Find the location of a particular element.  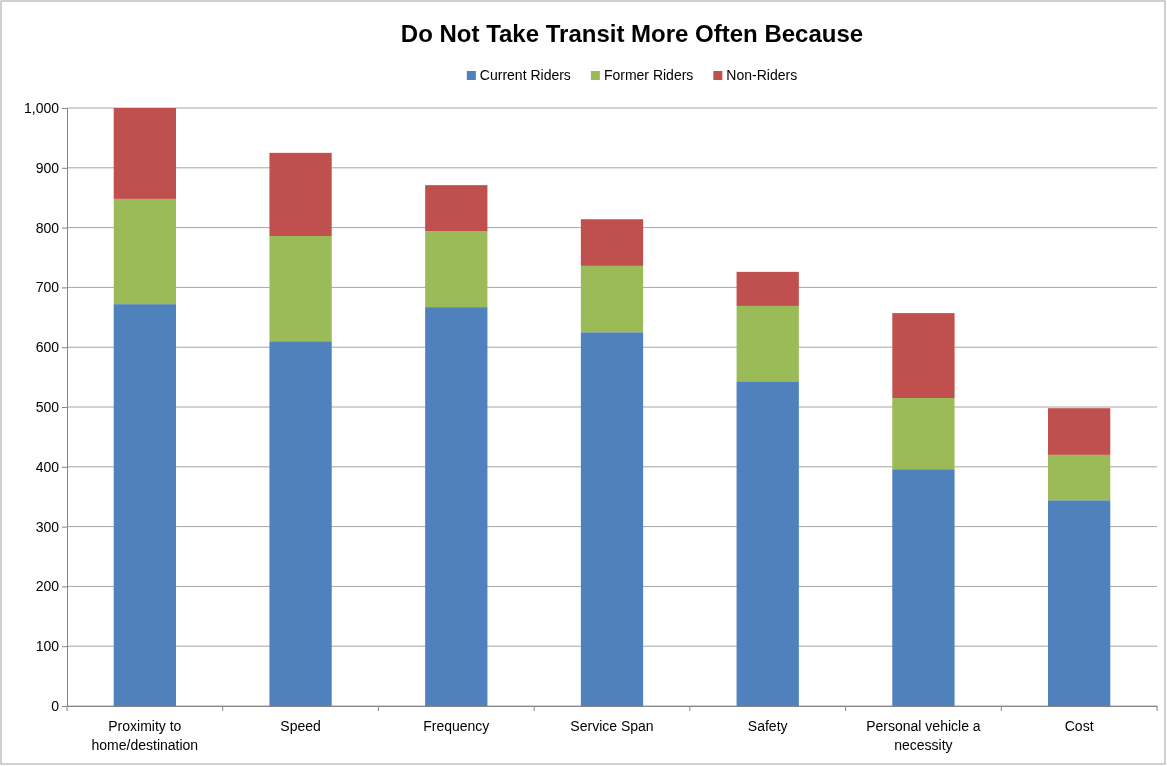

y-tick-label: 100 is located at coordinates (47, 646).